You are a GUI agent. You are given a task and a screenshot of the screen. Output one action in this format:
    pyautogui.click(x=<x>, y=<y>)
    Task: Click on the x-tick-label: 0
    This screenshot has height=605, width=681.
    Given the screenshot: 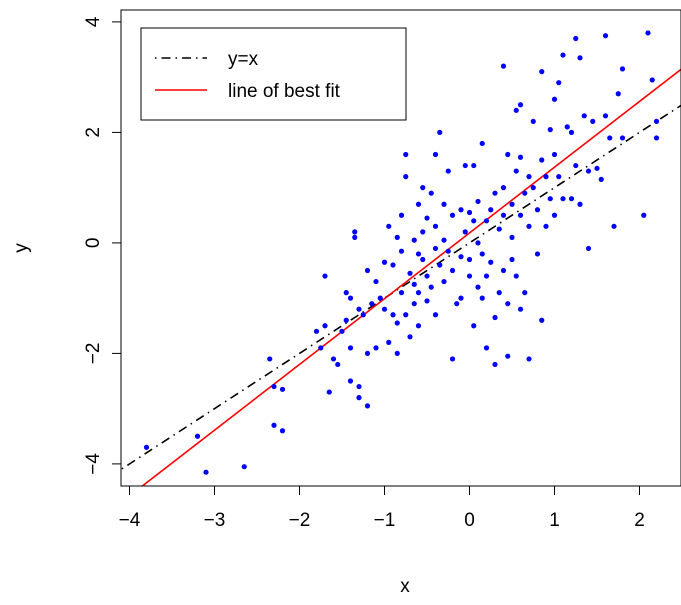 What is the action you would take?
    pyautogui.click(x=469, y=520)
    